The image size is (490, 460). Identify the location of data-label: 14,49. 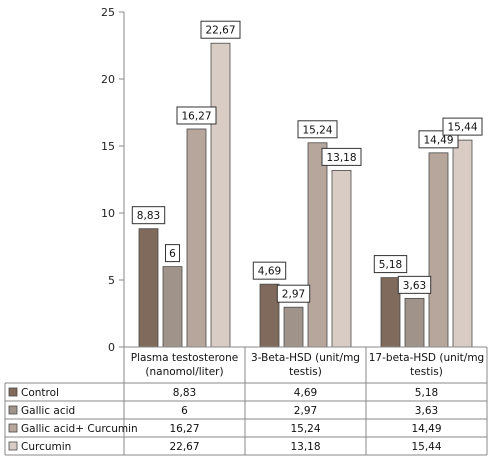
(438, 140).